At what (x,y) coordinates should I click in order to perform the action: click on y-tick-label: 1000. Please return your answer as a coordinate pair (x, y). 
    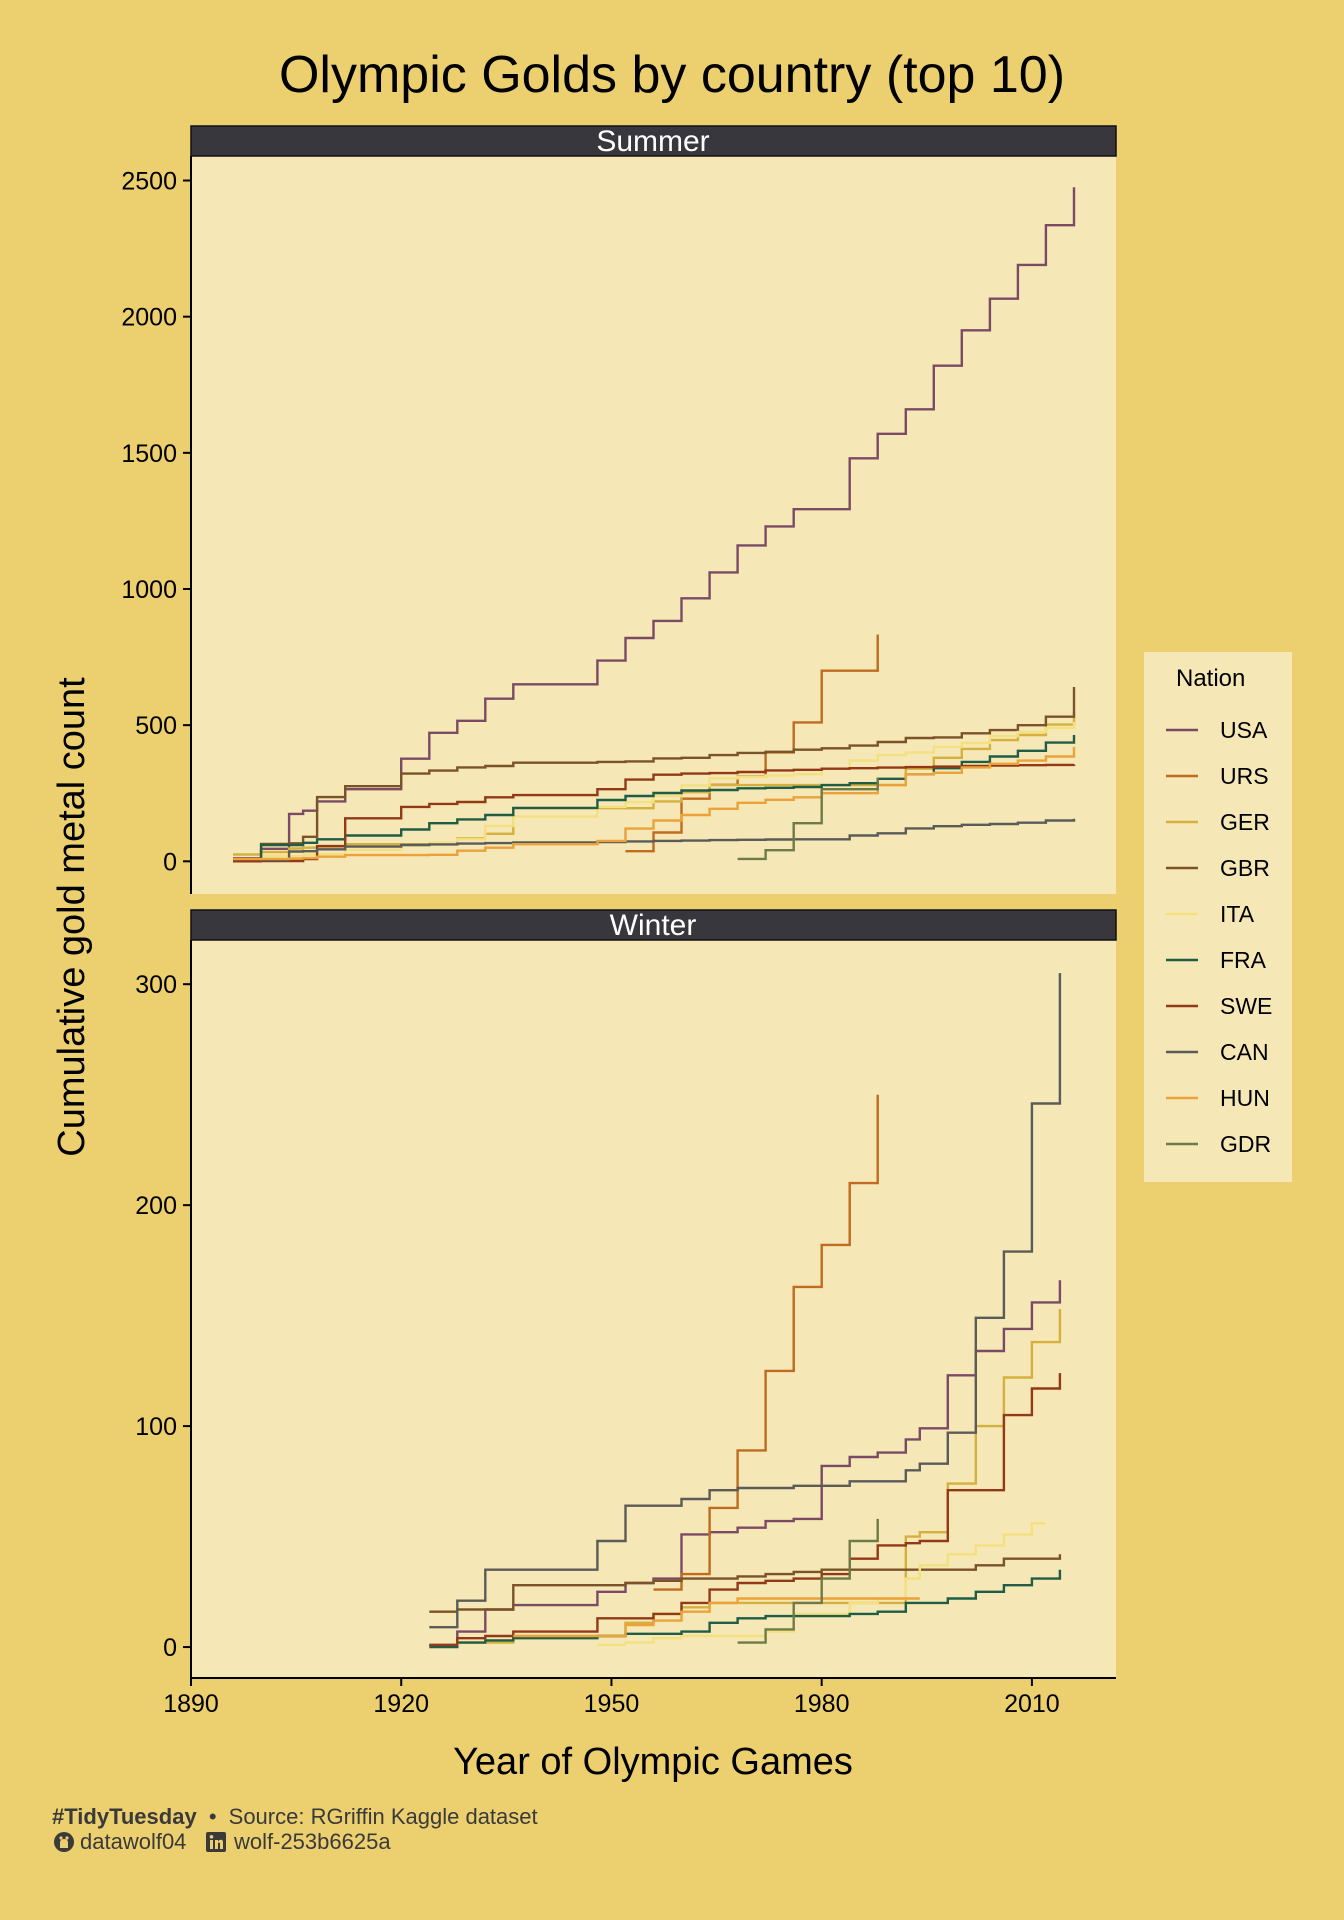
    Looking at the image, I should click on (149, 590).